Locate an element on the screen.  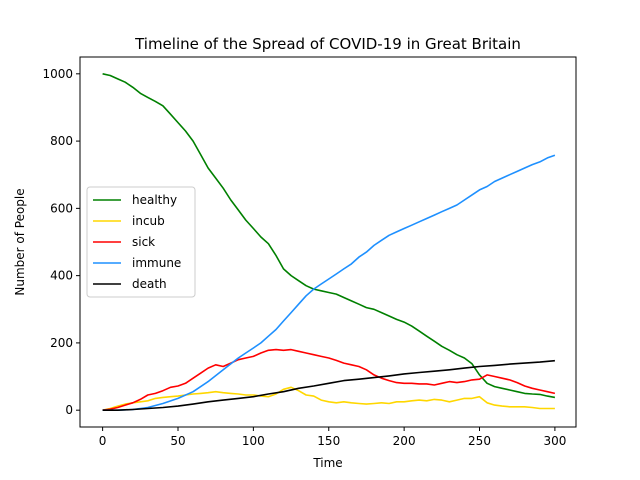
y-tick-label: 800 is located at coordinates (61, 141).